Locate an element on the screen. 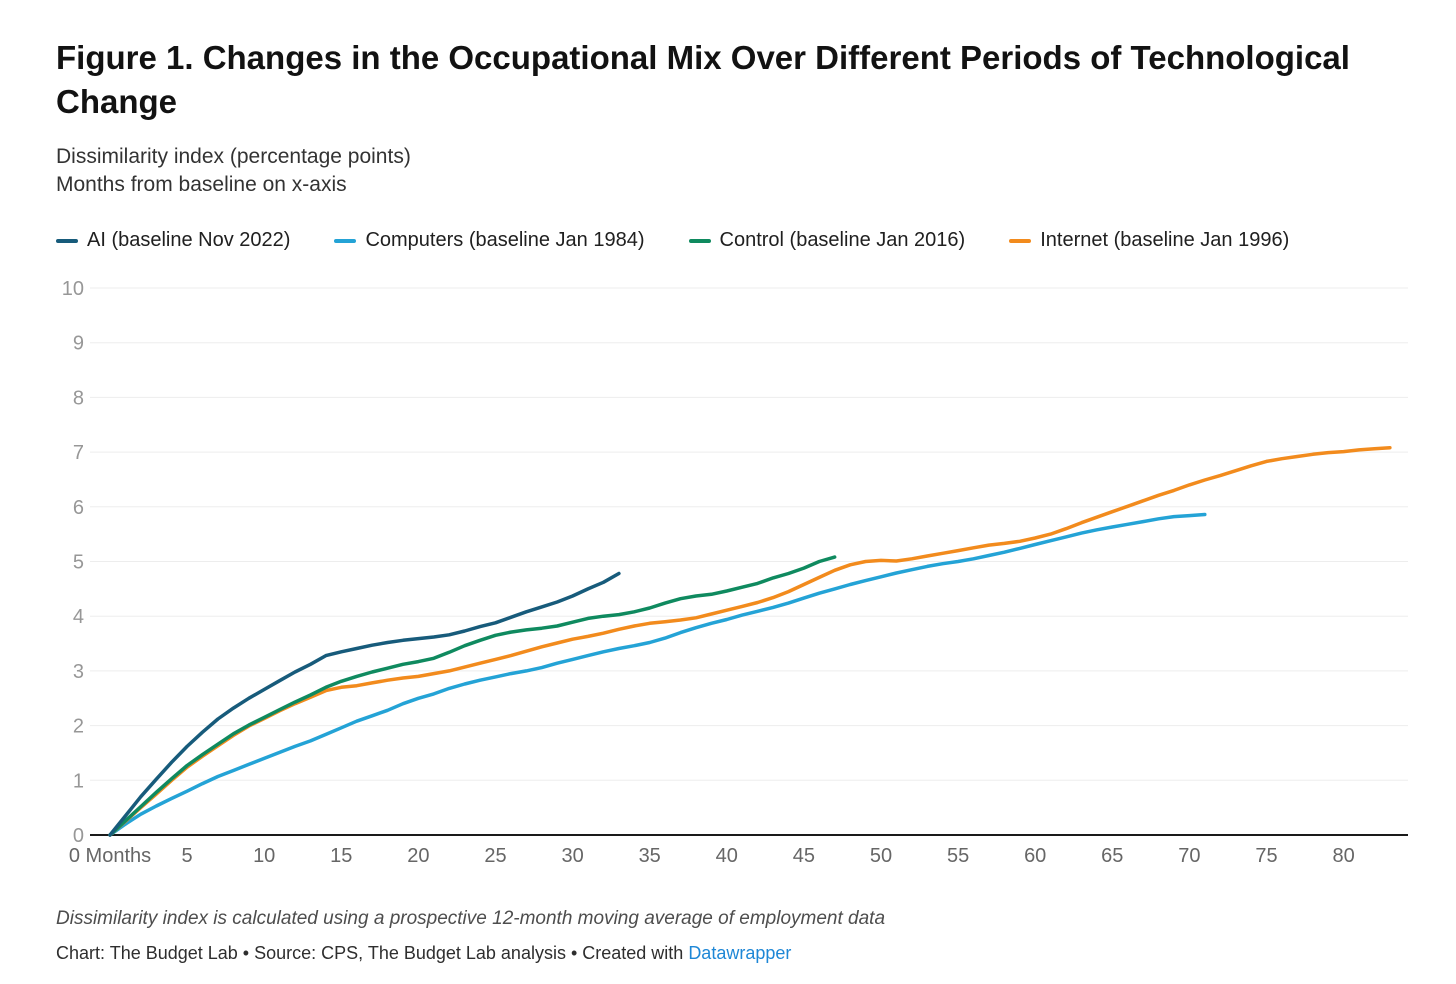 The height and width of the screenshot is (984, 1456). legend-item-internet: Internet (baseline Jan 1996) is located at coordinates (1149, 240).